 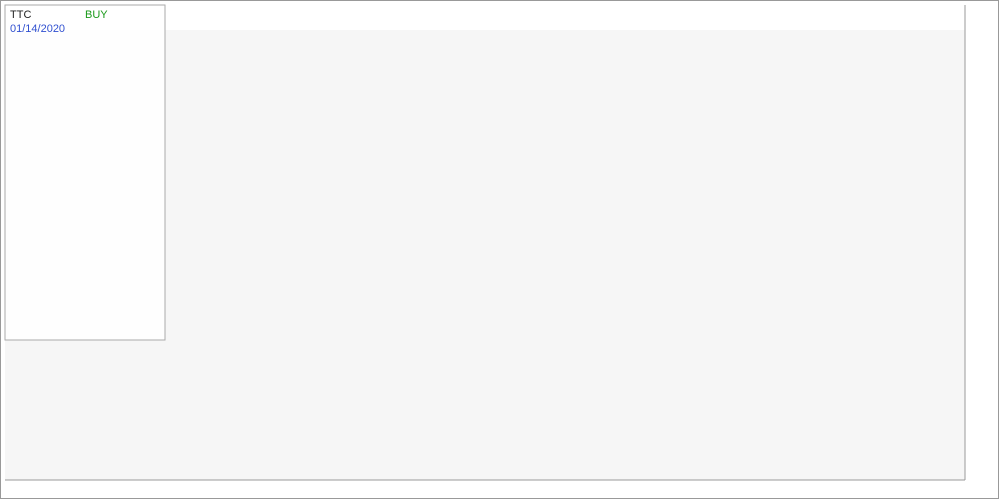 What do you see at coordinates (85, 172) in the screenshot?
I see `info-panel` at bounding box center [85, 172].